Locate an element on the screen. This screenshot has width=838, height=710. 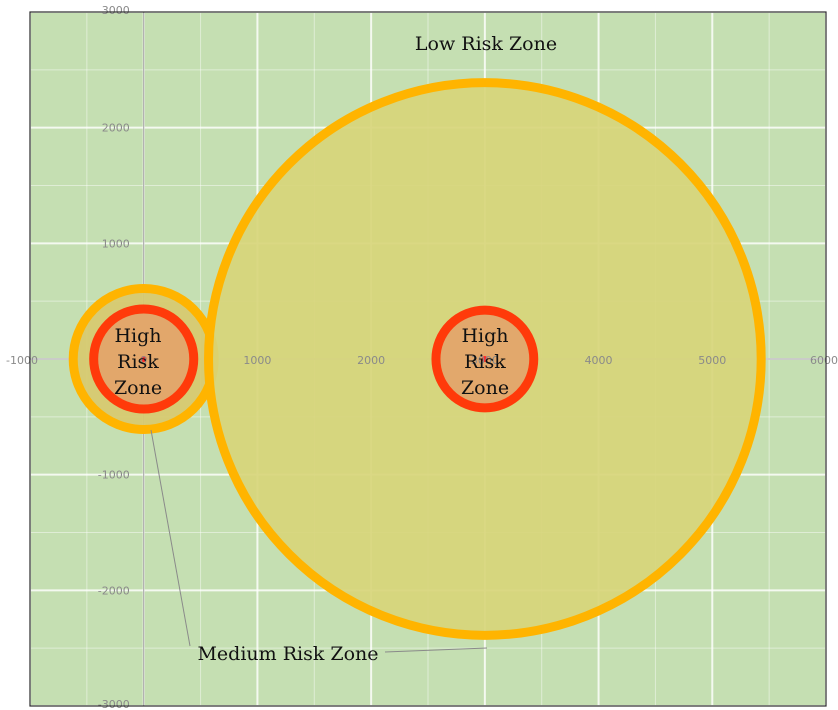
x-tick-label: -1000 is located at coordinates (22, 360).